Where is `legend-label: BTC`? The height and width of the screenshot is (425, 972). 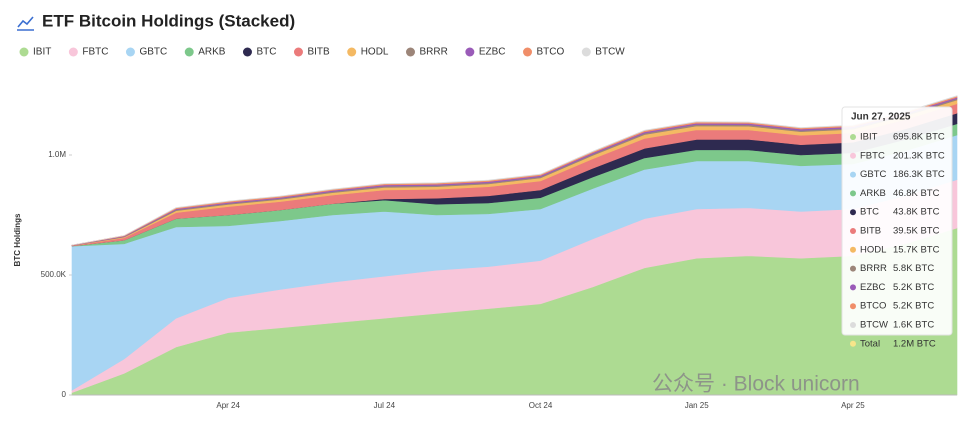
legend-label: BTC is located at coordinates (266, 52).